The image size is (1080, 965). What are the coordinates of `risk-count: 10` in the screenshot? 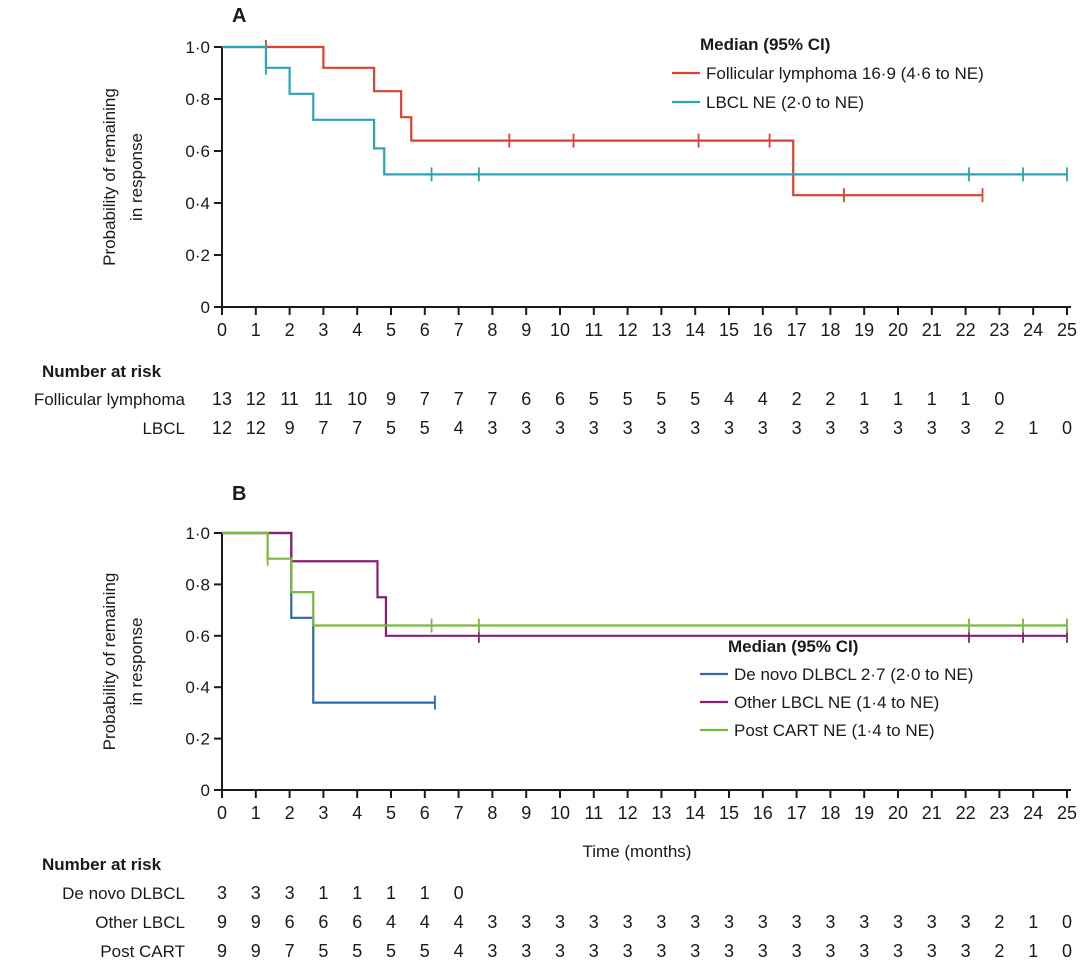 It's located at (357, 399).